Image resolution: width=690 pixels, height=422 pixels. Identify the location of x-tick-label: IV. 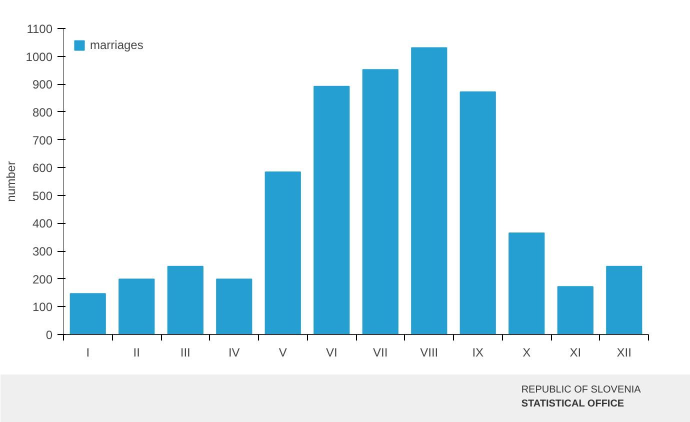
(234, 353).